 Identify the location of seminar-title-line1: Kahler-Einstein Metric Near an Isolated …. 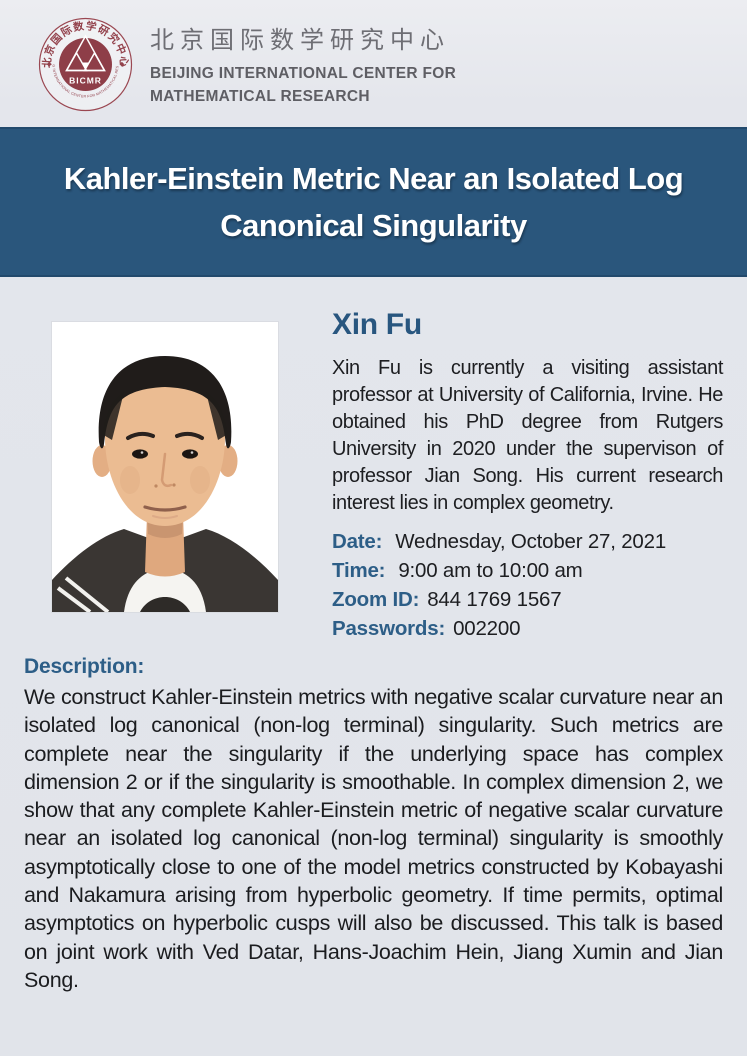
(373, 178).